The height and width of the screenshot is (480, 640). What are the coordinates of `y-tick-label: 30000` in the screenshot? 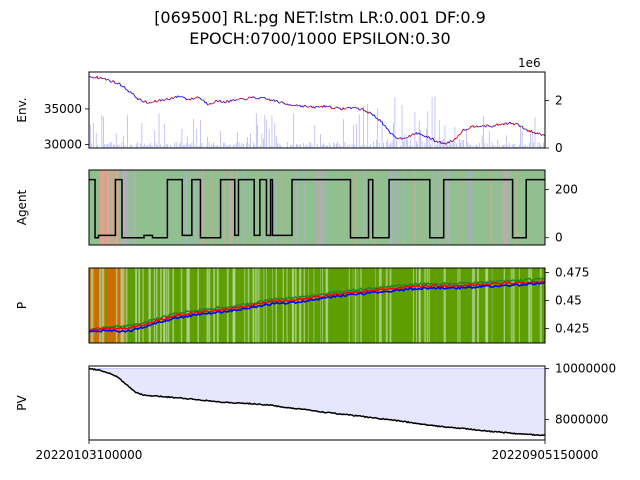 It's located at (63, 144).